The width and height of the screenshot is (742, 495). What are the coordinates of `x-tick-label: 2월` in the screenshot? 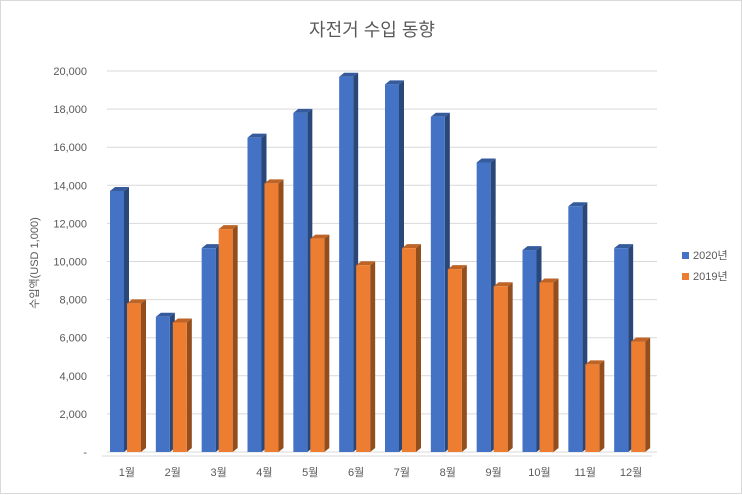 It's located at (173, 472).